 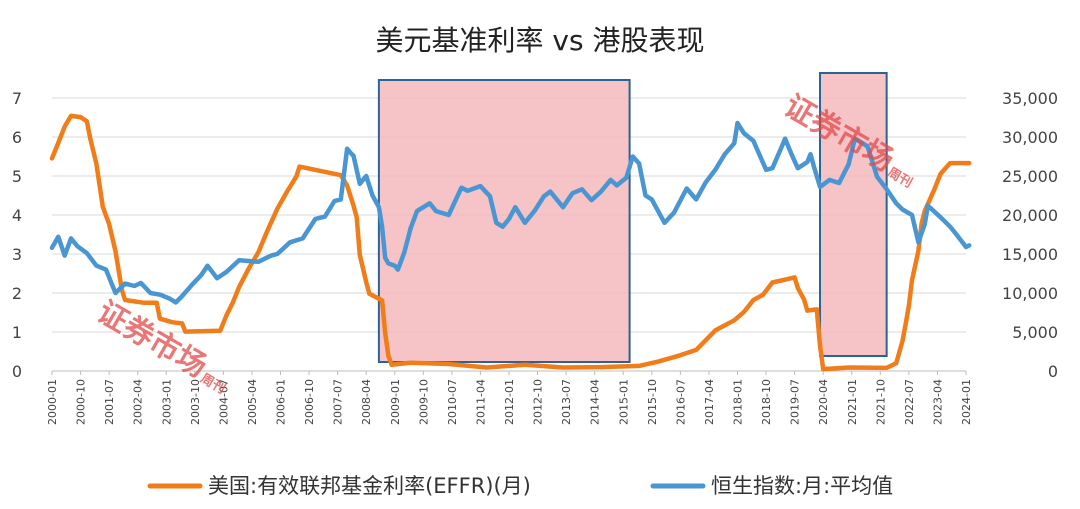 I want to click on x-tick-label: 2024-01, so click(x=966, y=402).